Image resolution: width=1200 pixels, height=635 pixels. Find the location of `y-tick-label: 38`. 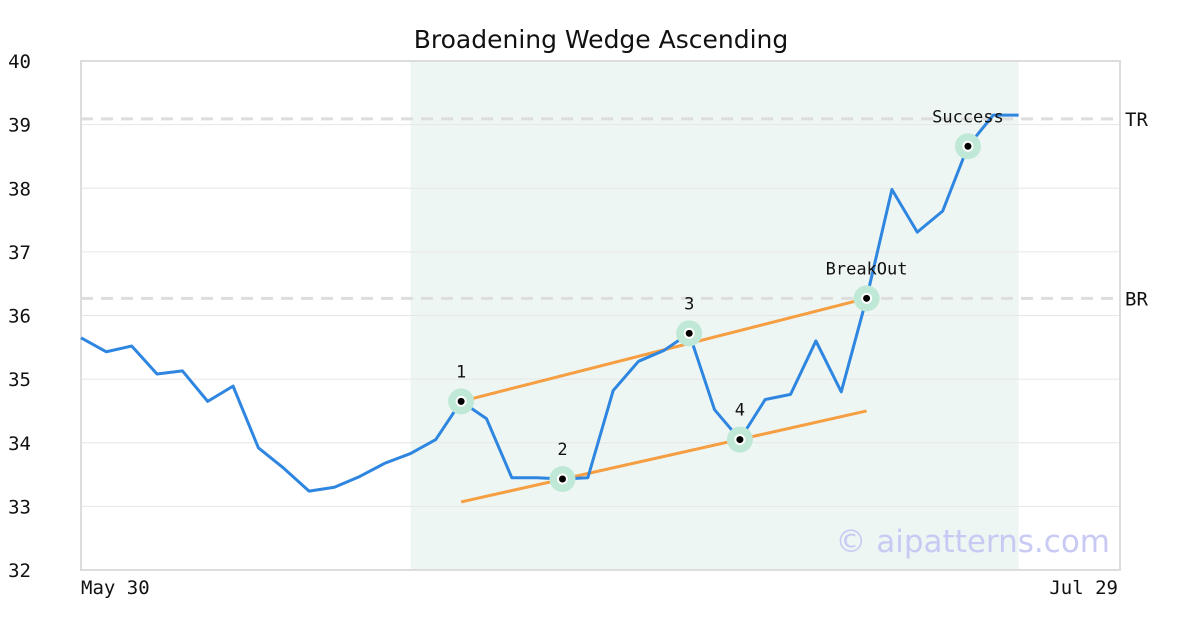

y-tick-label: 38 is located at coordinates (19, 189).